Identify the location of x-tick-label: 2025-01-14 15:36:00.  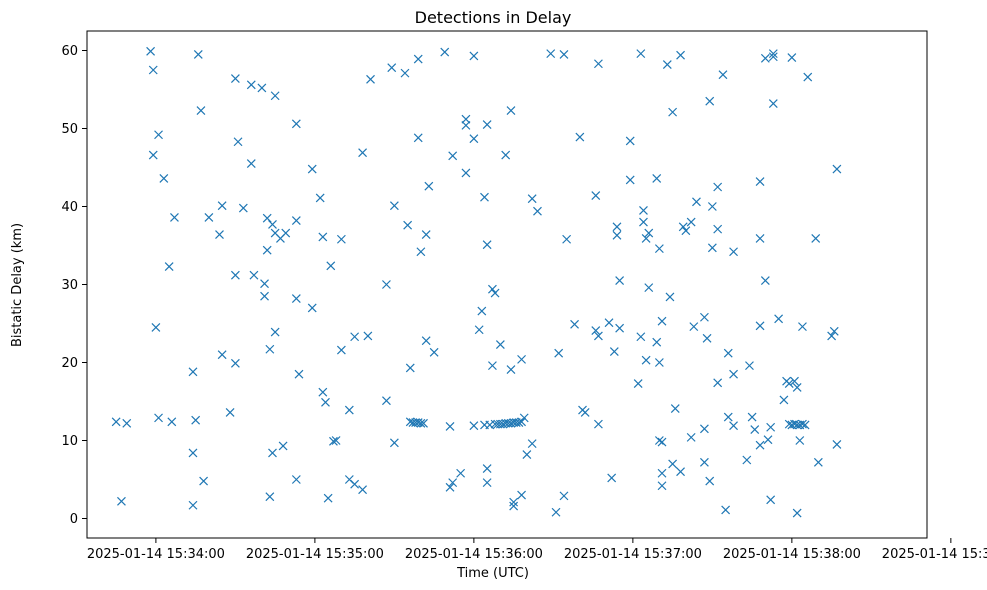
(474, 554).